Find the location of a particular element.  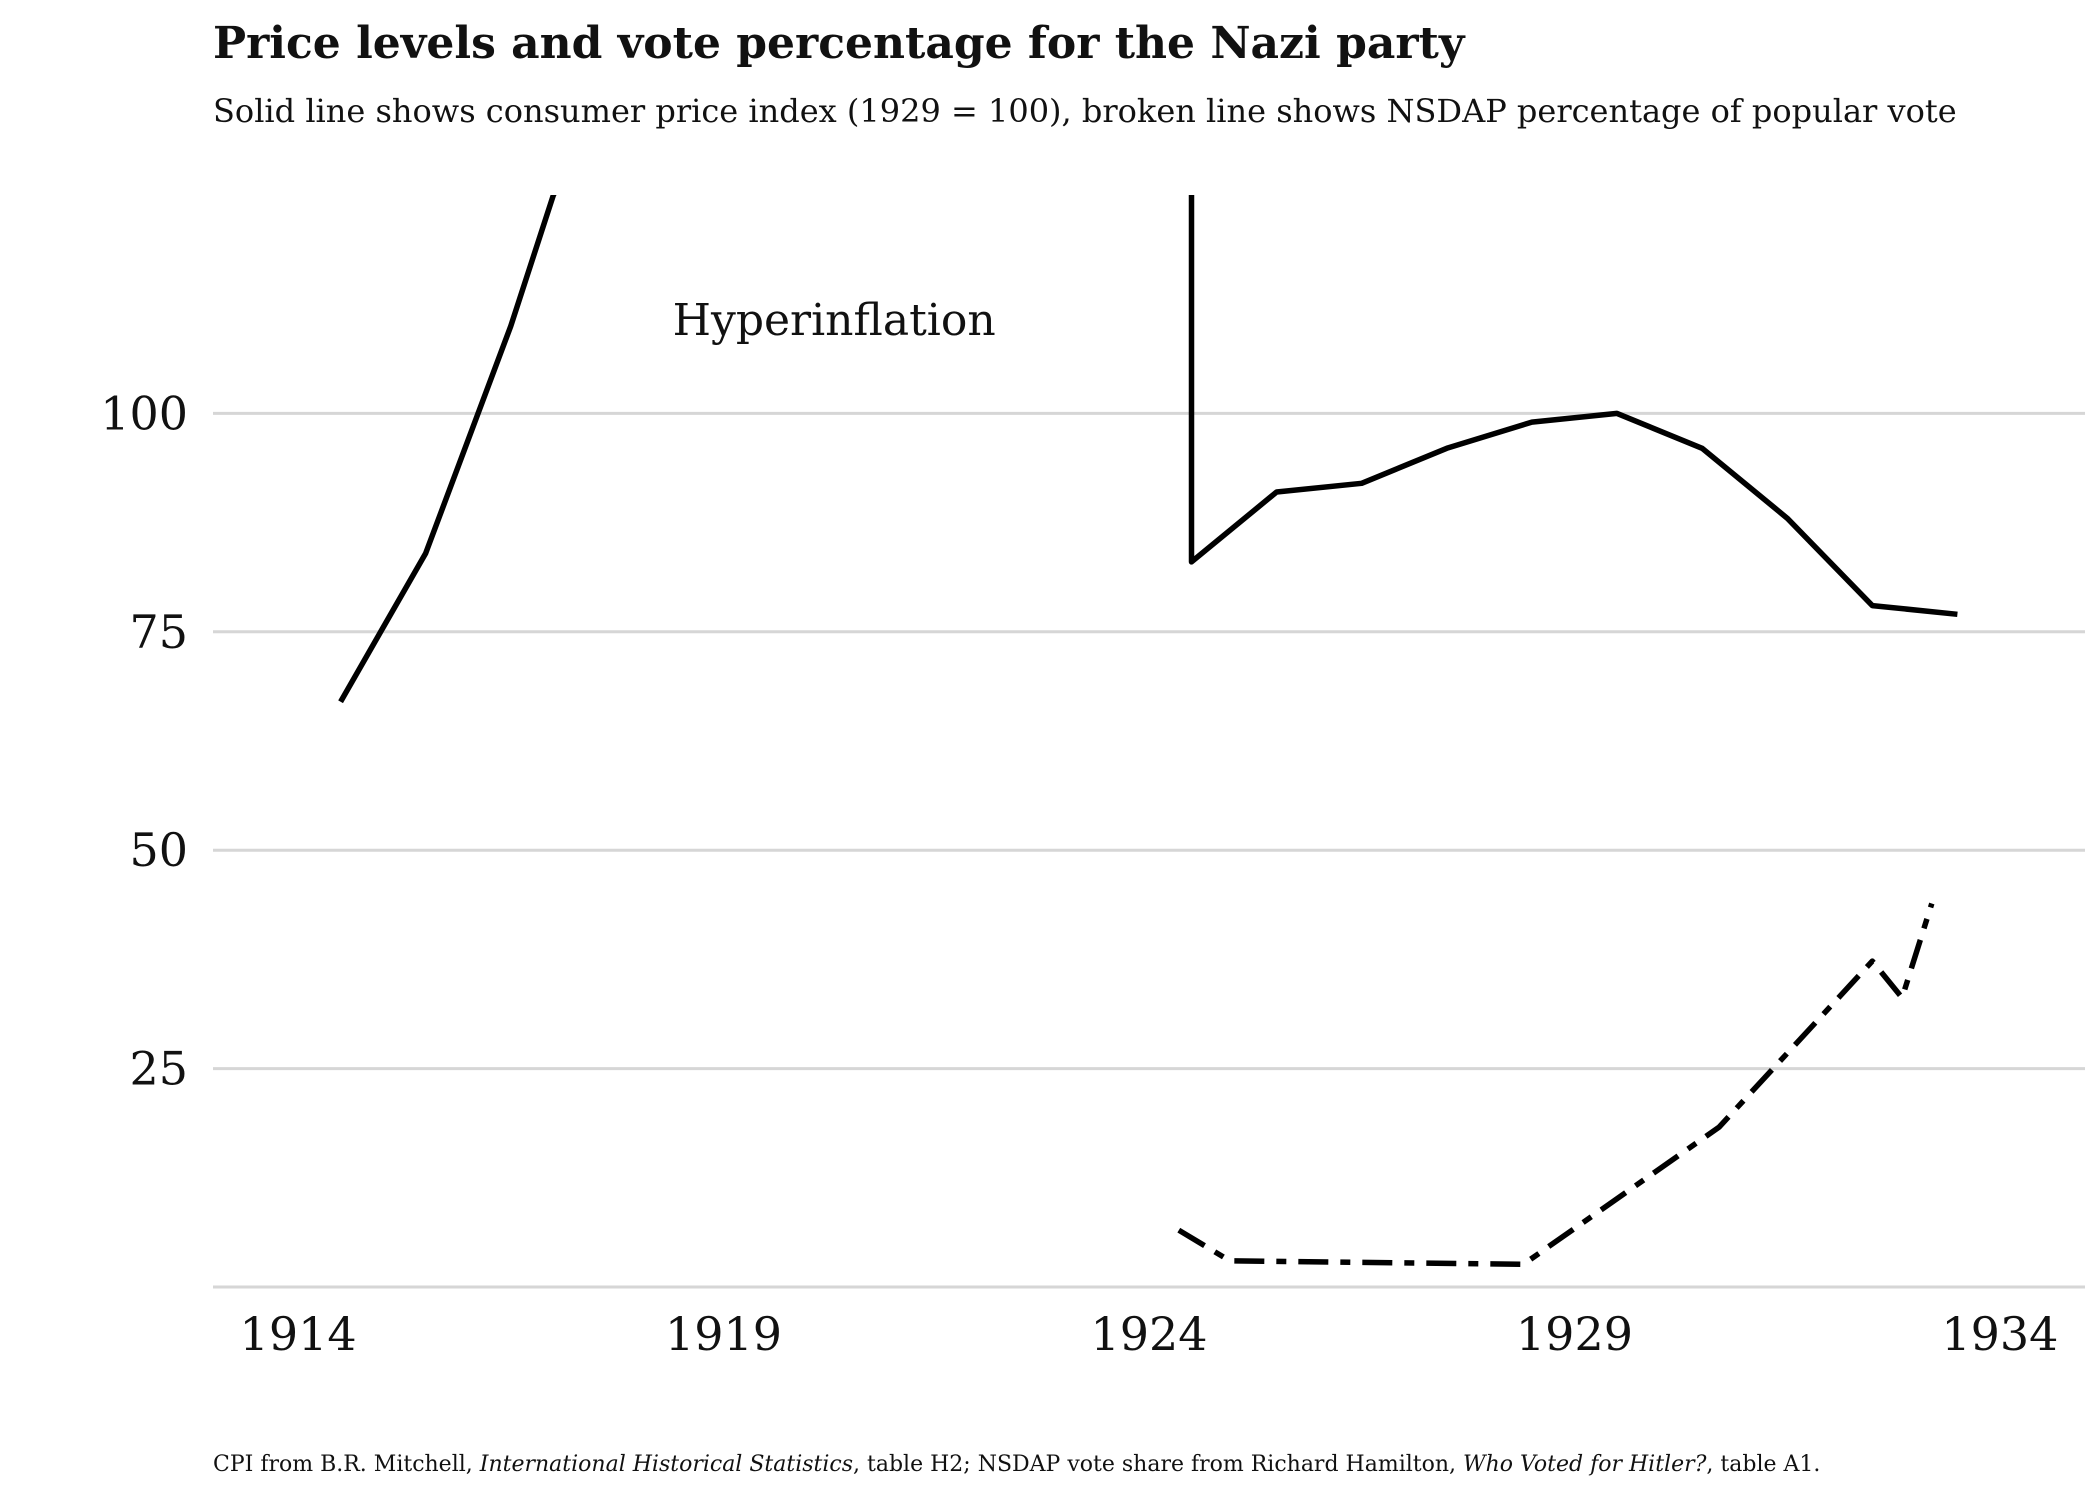

x-tick-label: 1934 is located at coordinates (1999, 1334).